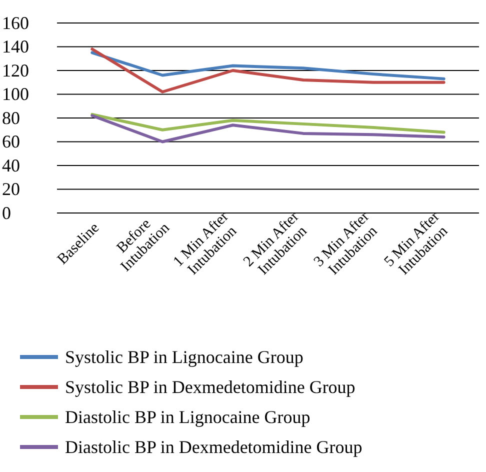 The image size is (486, 472). What do you see at coordinates (11, 118) in the screenshot?
I see `y-tick-label: 80` at bounding box center [11, 118].